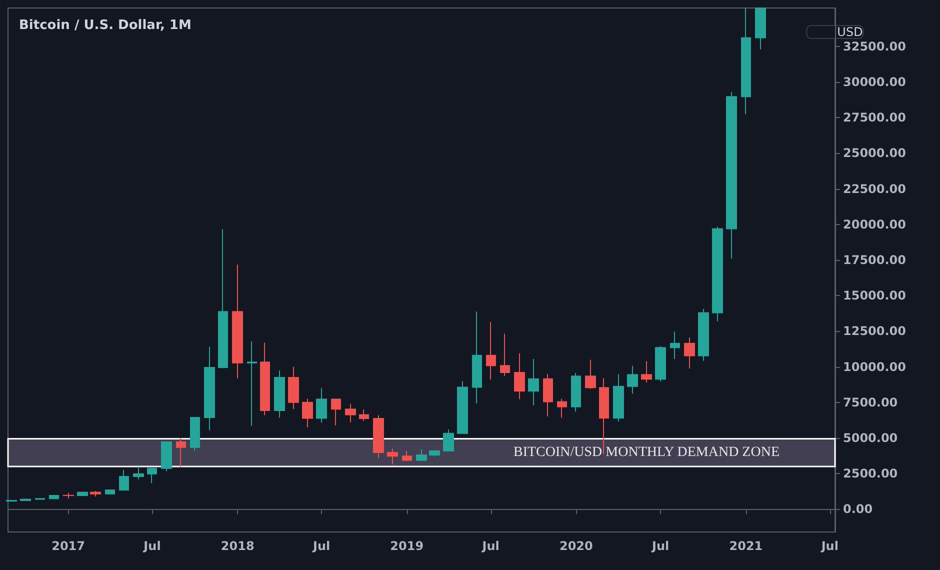 The width and height of the screenshot is (940, 570). I want to click on y-tick-label: 27500.00, so click(874, 117).